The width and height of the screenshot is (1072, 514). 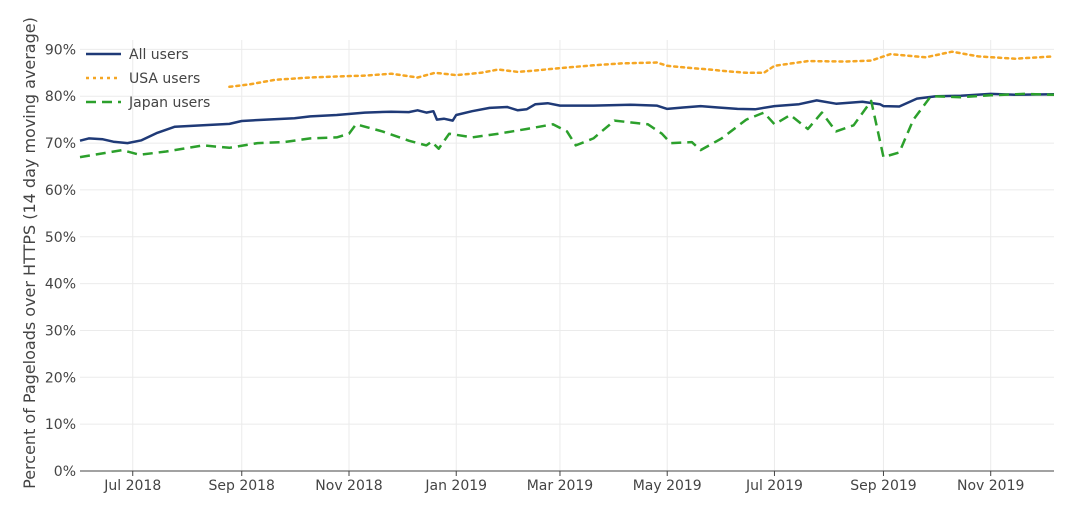 I want to click on x-tick-label: Sep 2018, so click(x=242, y=486).